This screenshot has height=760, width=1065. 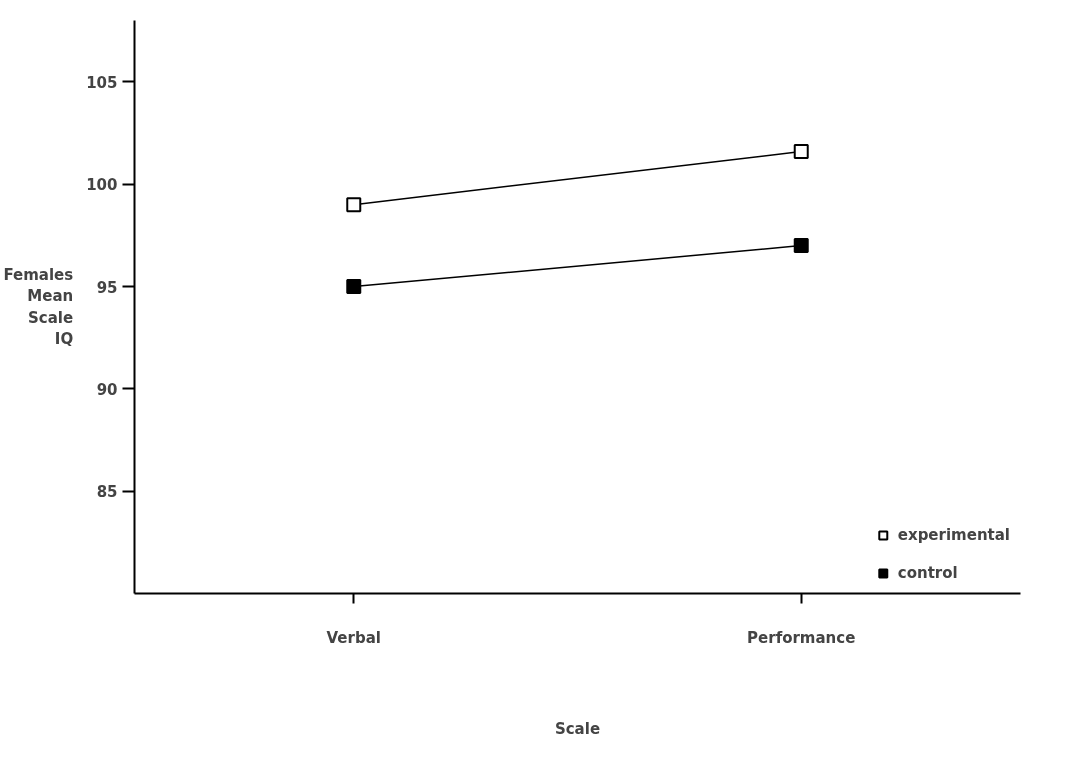 What do you see at coordinates (102, 185) in the screenshot?
I see `y-tick-label: 100` at bounding box center [102, 185].